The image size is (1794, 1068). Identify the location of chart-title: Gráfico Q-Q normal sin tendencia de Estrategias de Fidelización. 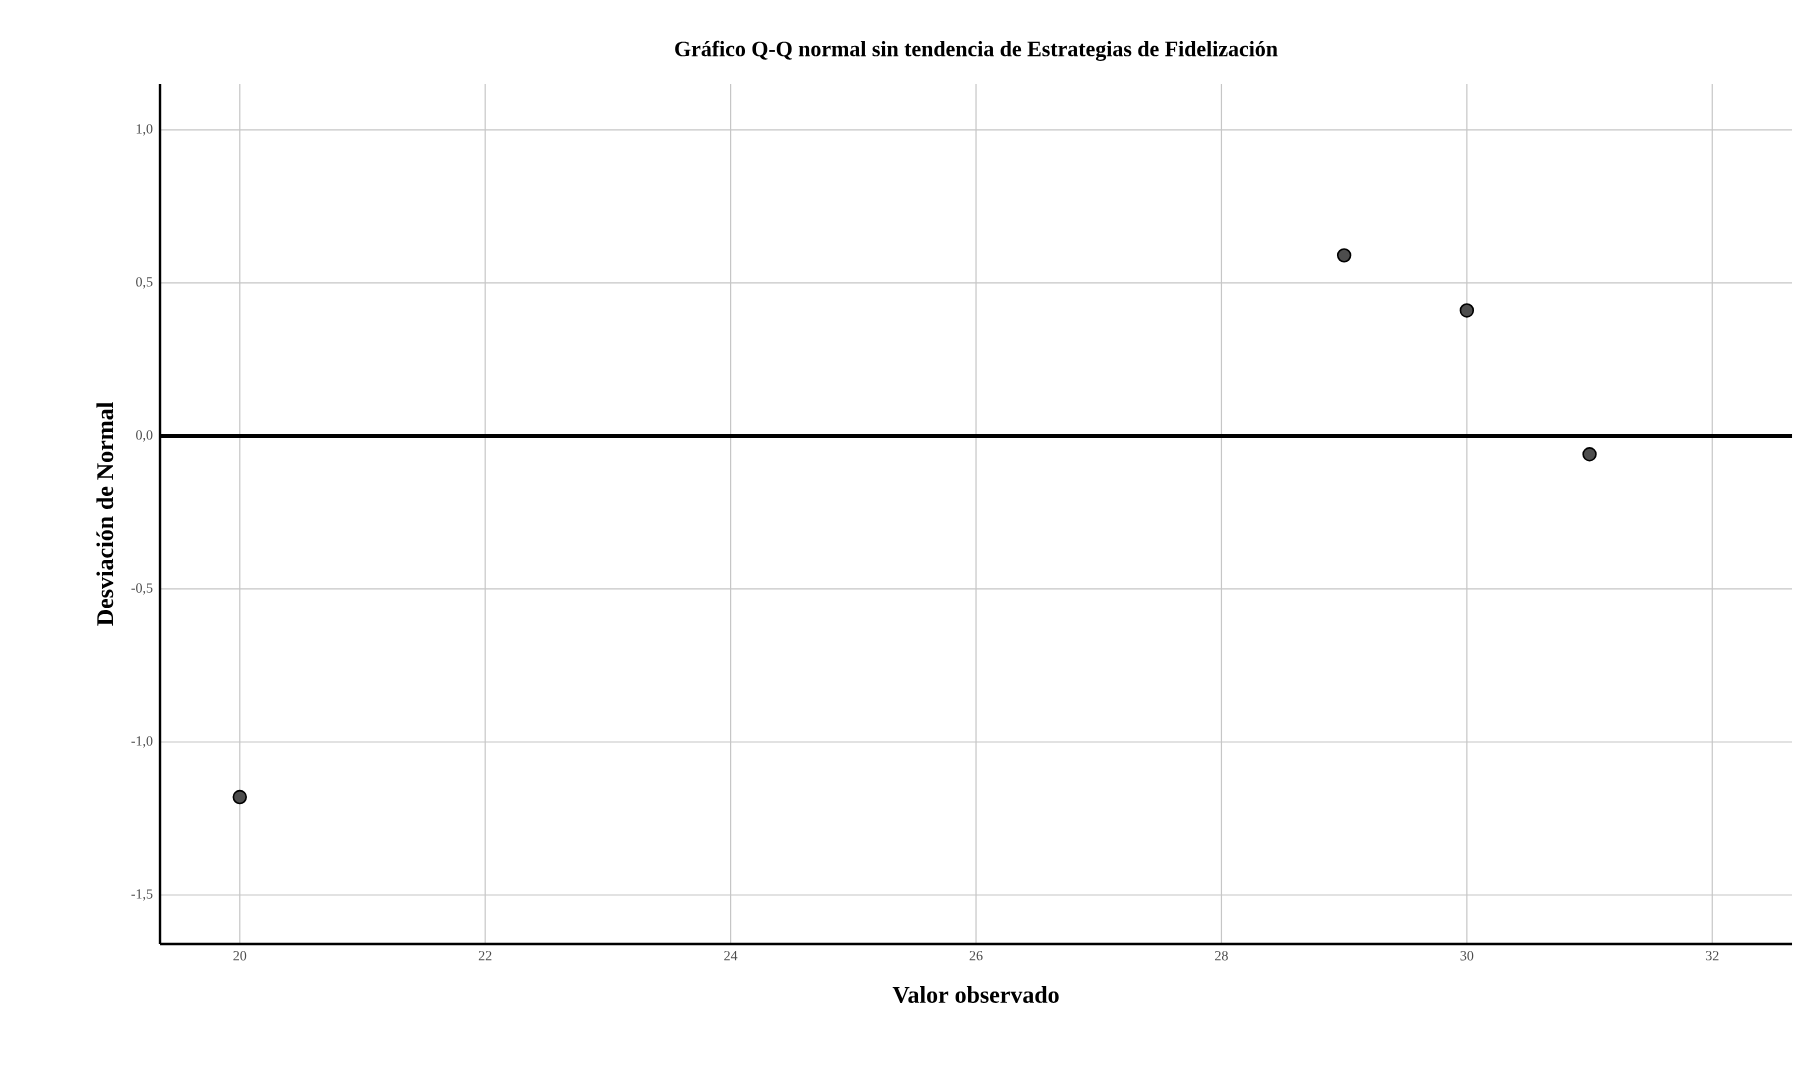
(976, 50).